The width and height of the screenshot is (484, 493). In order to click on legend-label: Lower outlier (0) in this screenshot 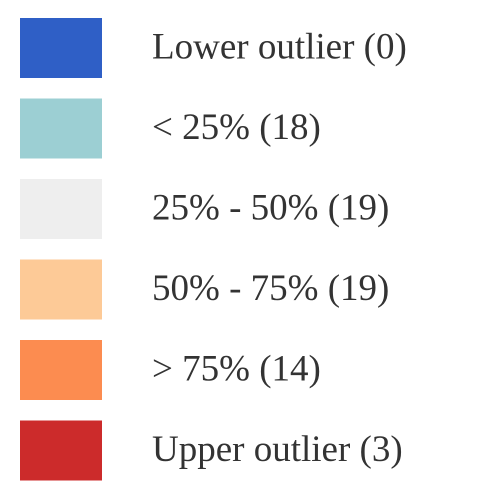, I will do `click(279, 46)`.